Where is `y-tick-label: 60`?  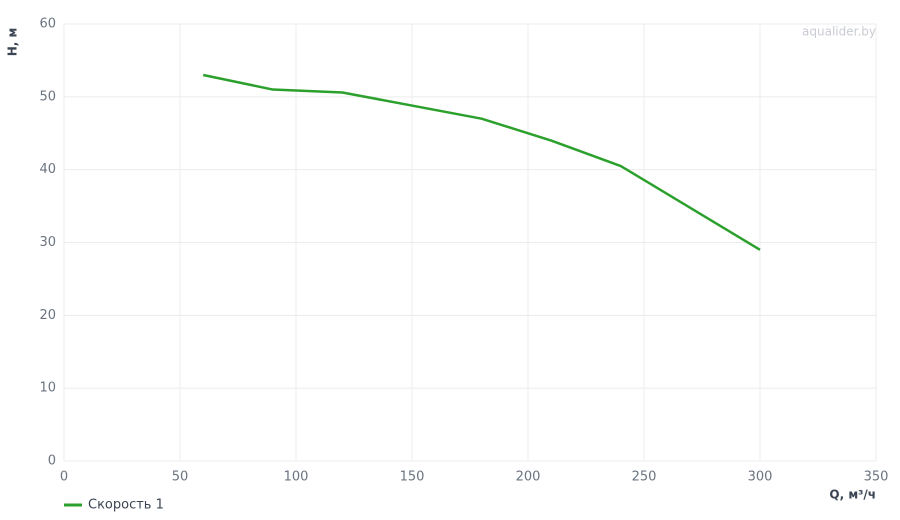 y-tick-label: 60 is located at coordinates (47, 24).